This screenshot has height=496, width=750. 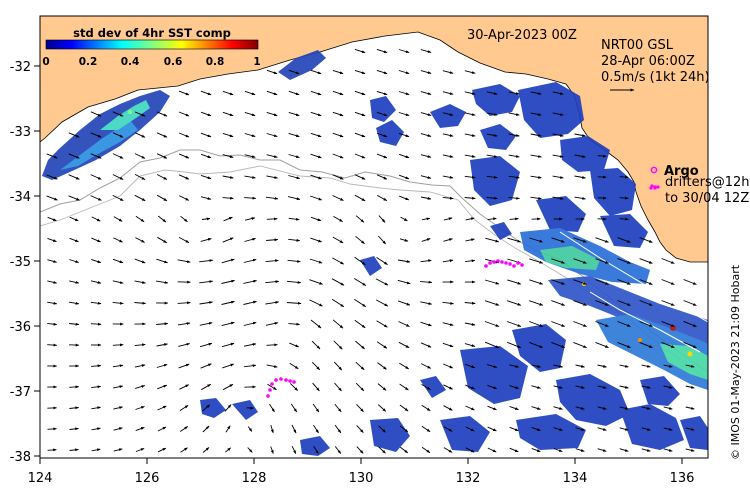 I want to click on y-tick-label: -32, so click(x=20, y=67).